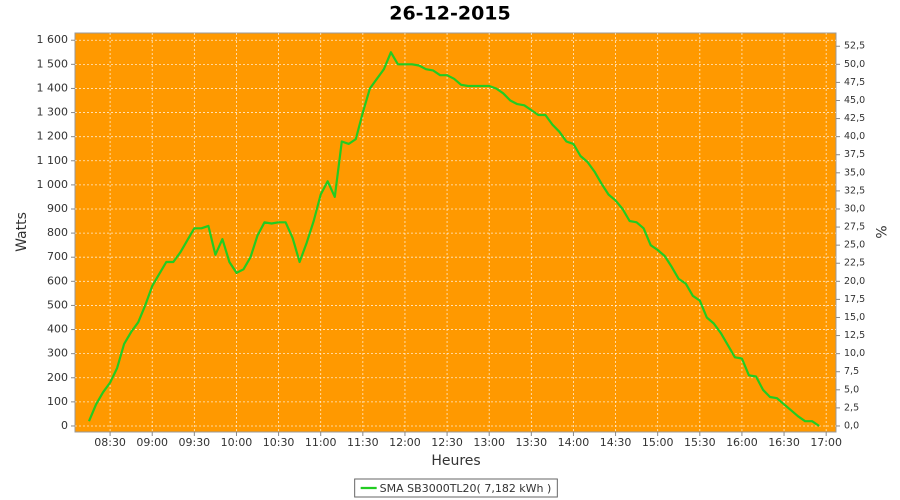  Describe the element at coordinates (194, 442) in the screenshot. I see `x-tick-label: 09:30` at that location.